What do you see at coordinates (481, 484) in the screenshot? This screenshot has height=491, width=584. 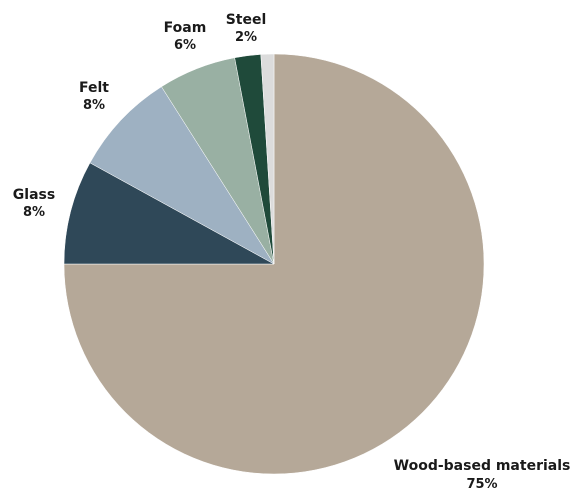 I see `percent-wood-based-materials: 75%` at bounding box center [481, 484].